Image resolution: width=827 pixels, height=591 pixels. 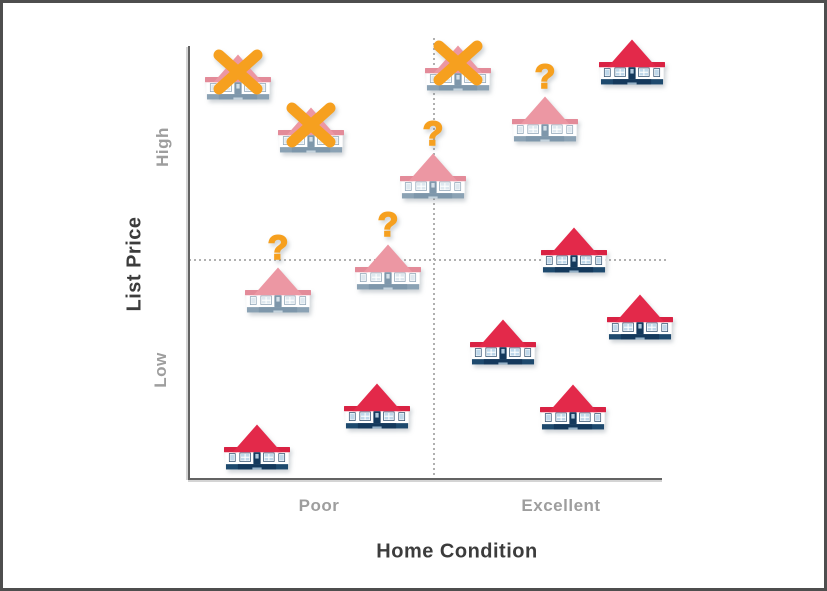 I want to click on y-tick-low: Low, so click(x=160, y=370).